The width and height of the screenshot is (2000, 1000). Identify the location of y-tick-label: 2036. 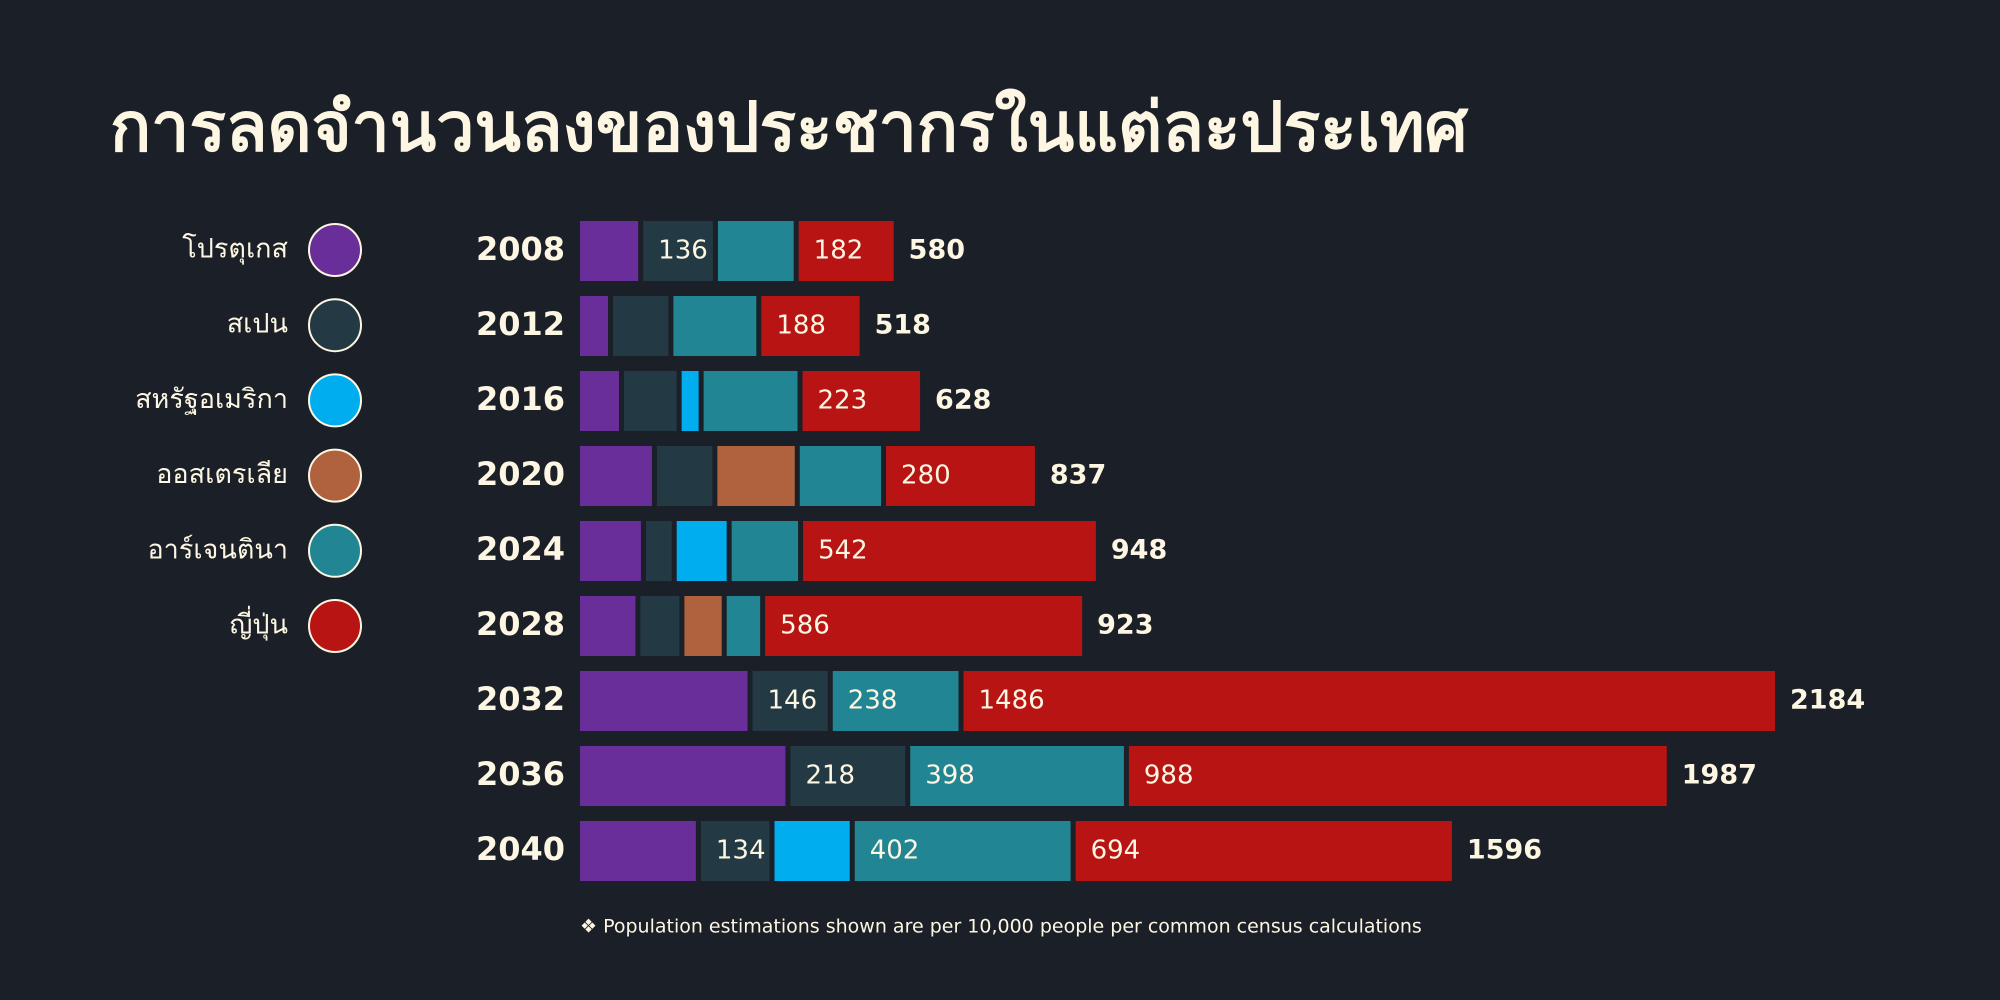
(520, 774).